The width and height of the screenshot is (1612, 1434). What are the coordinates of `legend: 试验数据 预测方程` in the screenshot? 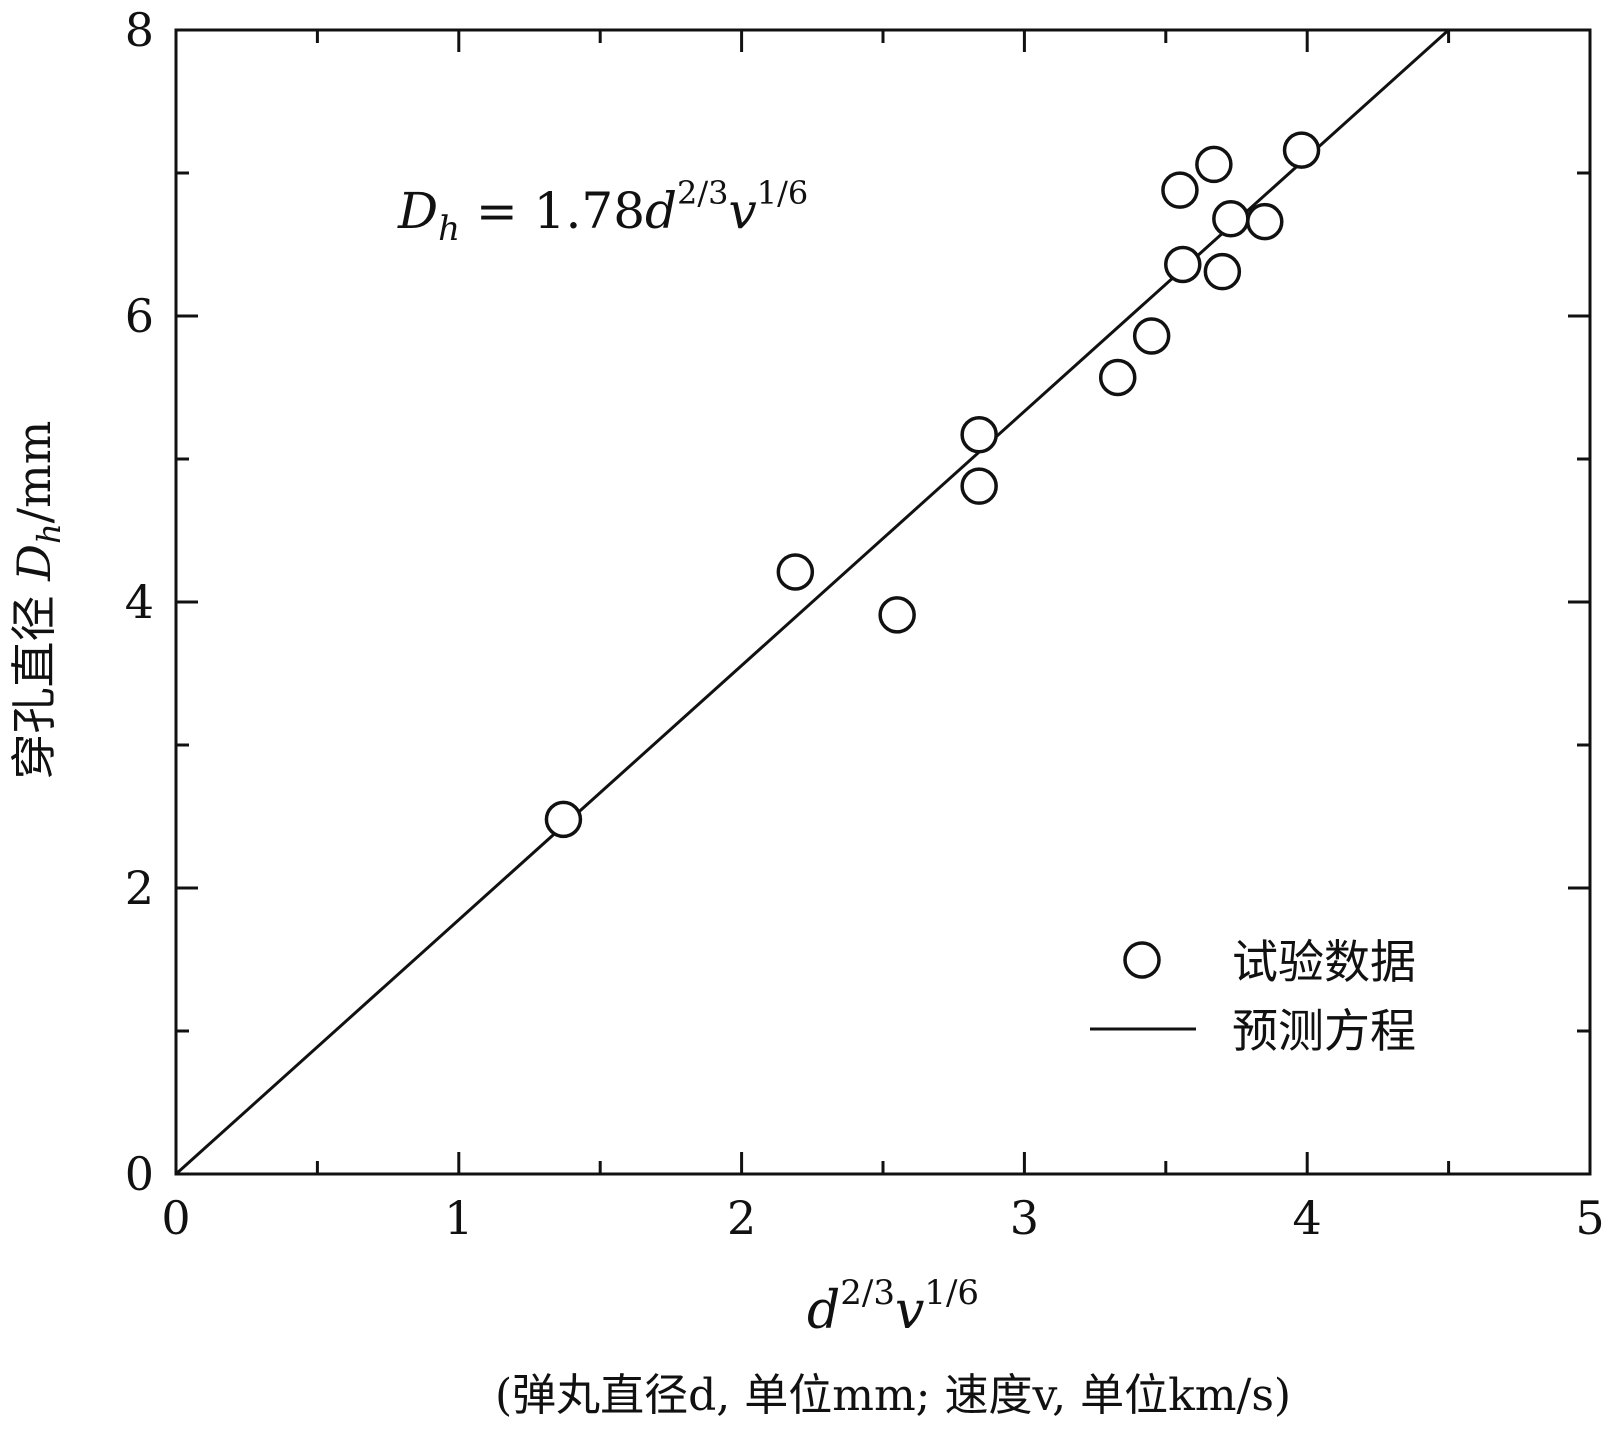 It's located at (1253, 996).